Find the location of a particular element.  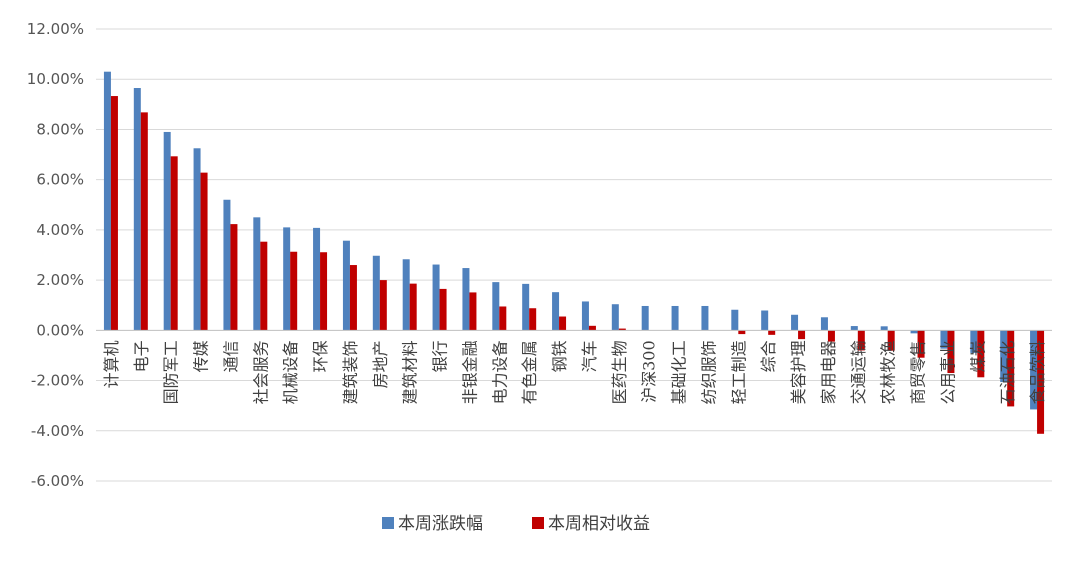

y-tick-label: 12.00% is located at coordinates (55, 29).